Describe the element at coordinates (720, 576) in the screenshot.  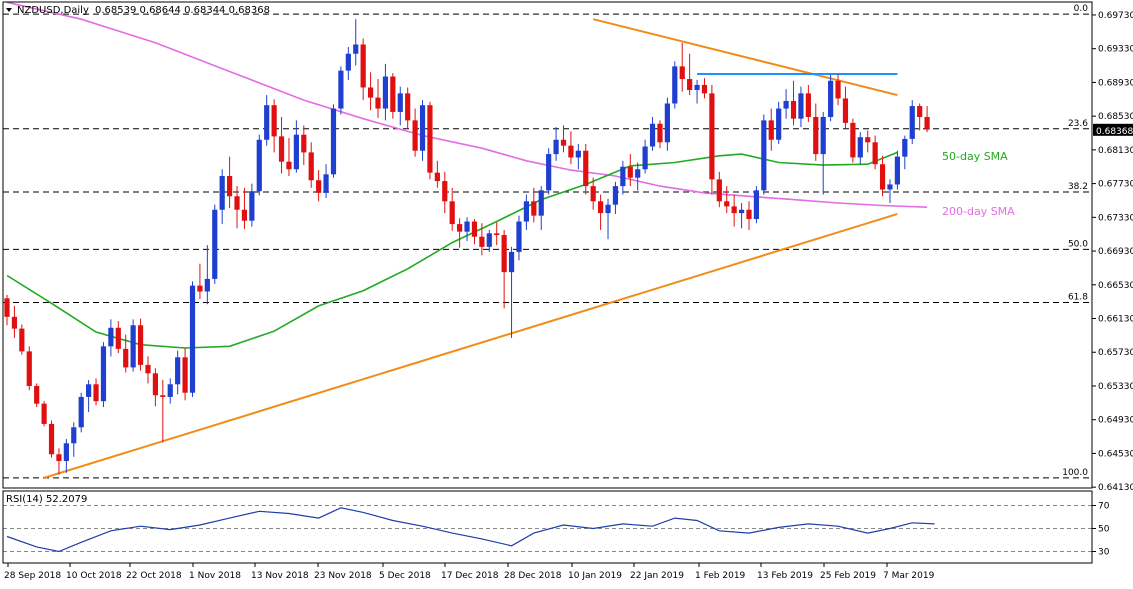
I see `x-tick-label: 1 Feb 2019` at that location.